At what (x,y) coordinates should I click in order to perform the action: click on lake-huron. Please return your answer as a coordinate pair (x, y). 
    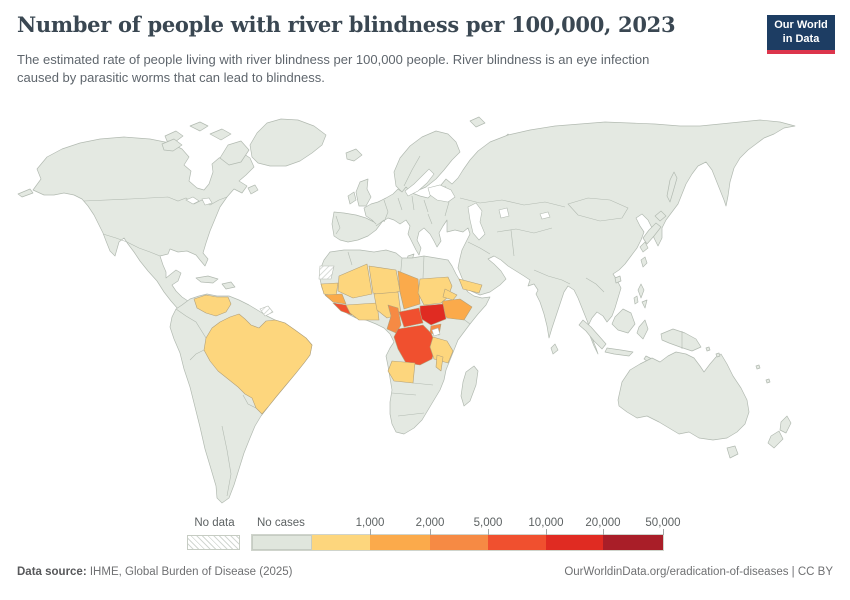
    Looking at the image, I should click on (207, 201).